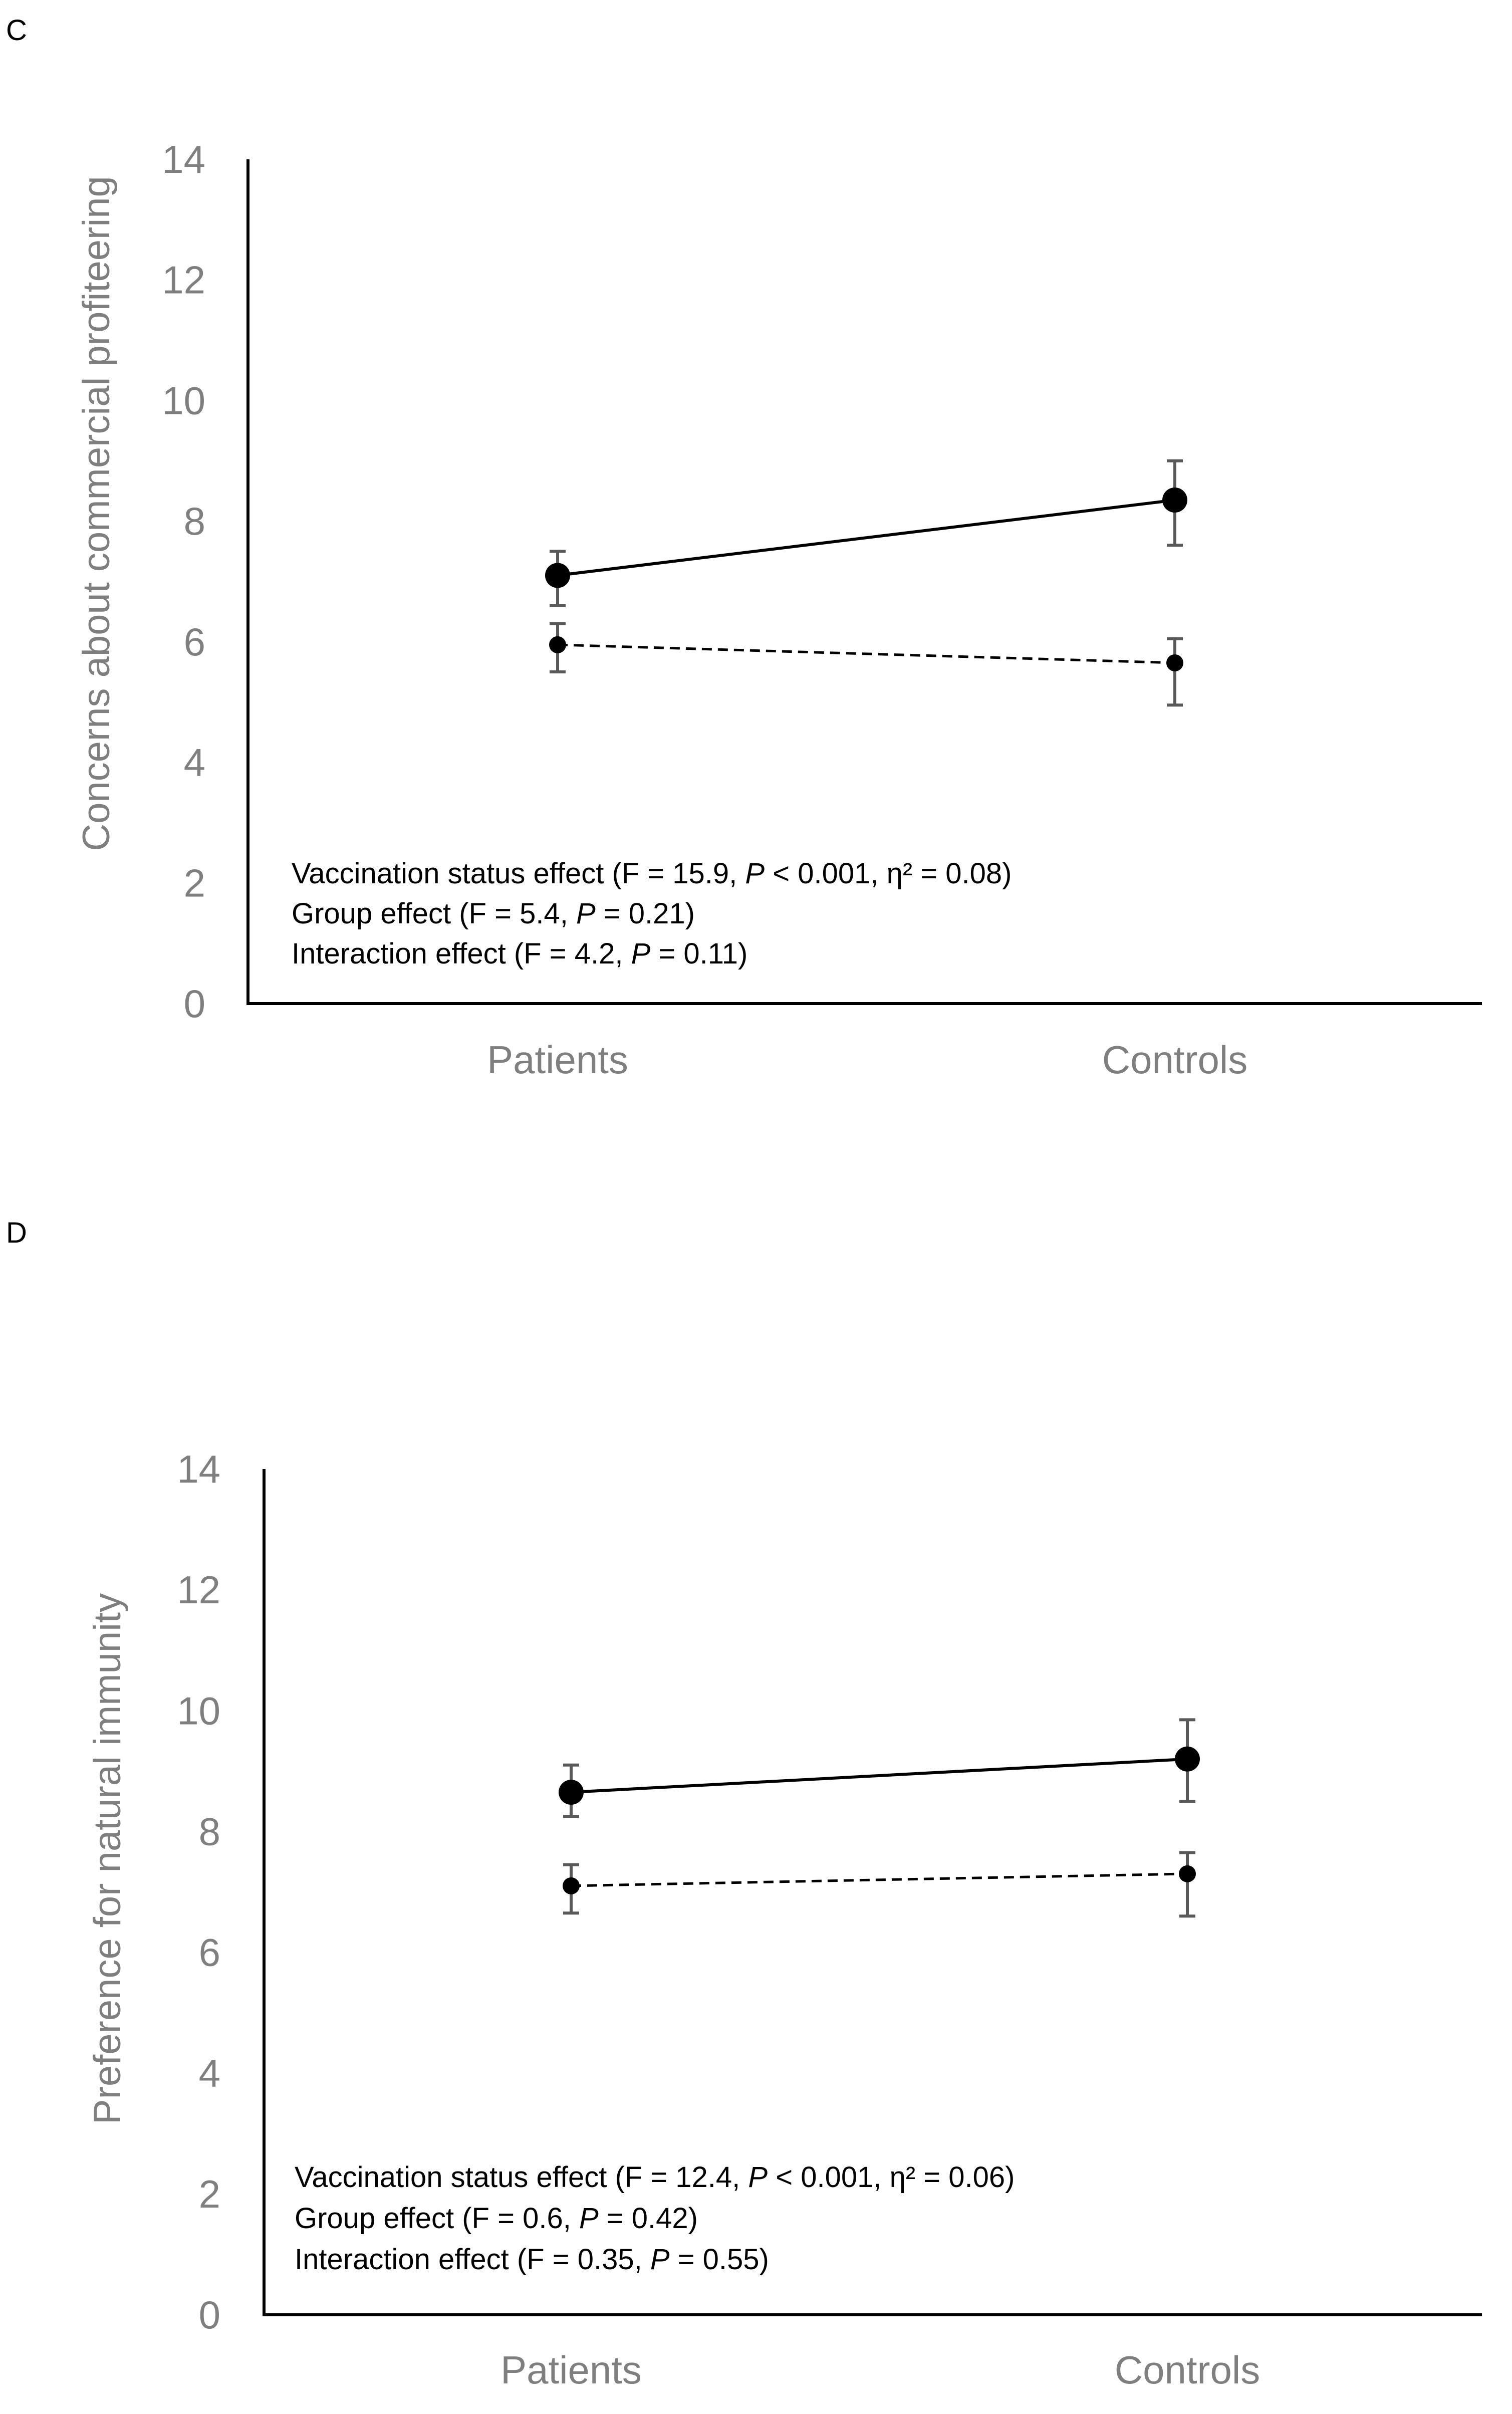  Describe the element at coordinates (519, 953) in the screenshot. I see `annotation-interaction-effect: Interaction effect (F = 4.2, P = 0.11)` at that location.